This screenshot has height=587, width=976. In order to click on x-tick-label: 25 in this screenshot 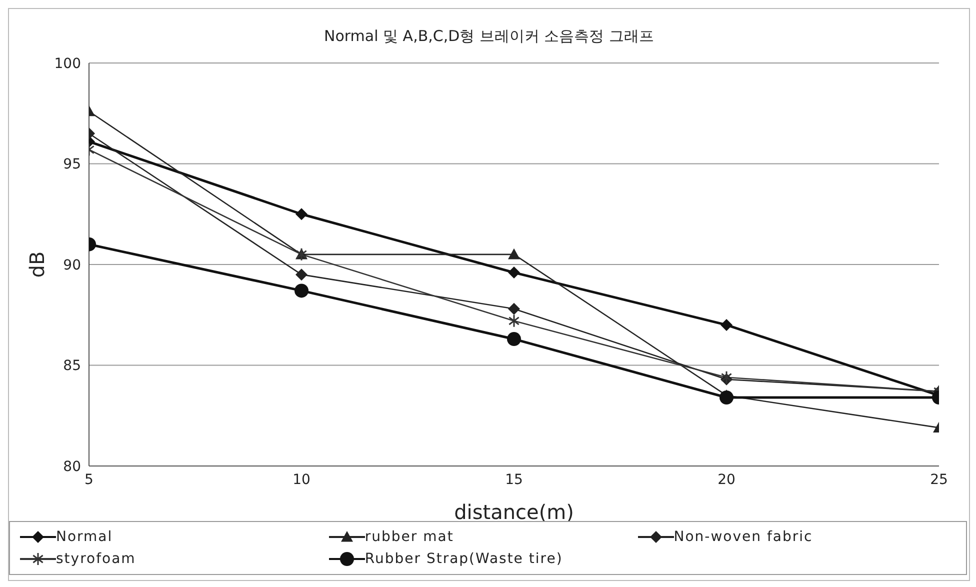, I will do `click(939, 480)`.